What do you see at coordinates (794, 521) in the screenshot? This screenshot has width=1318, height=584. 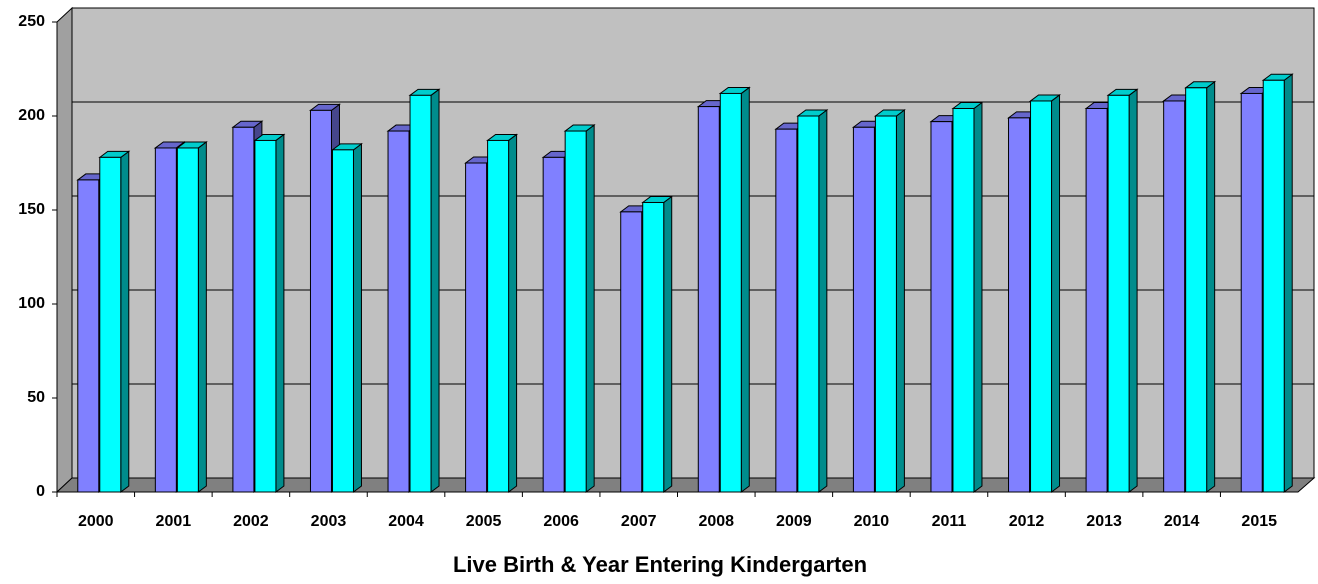 I see `x-tick-label: 2009` at bounding box center [794, 521].